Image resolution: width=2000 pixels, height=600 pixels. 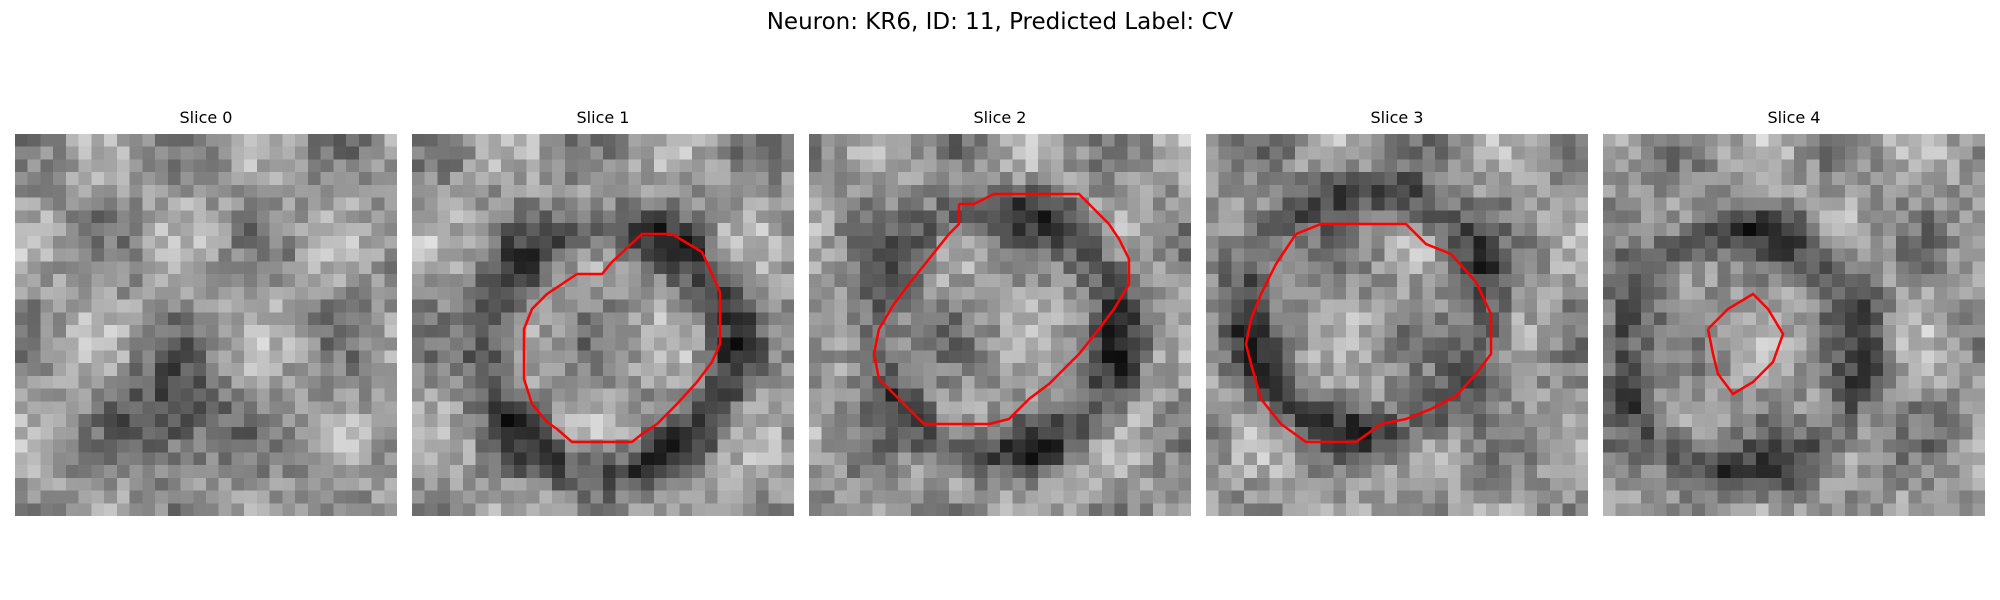 I want to click on slice-panel-3: Slice 3, so click(x=1397, y=312).